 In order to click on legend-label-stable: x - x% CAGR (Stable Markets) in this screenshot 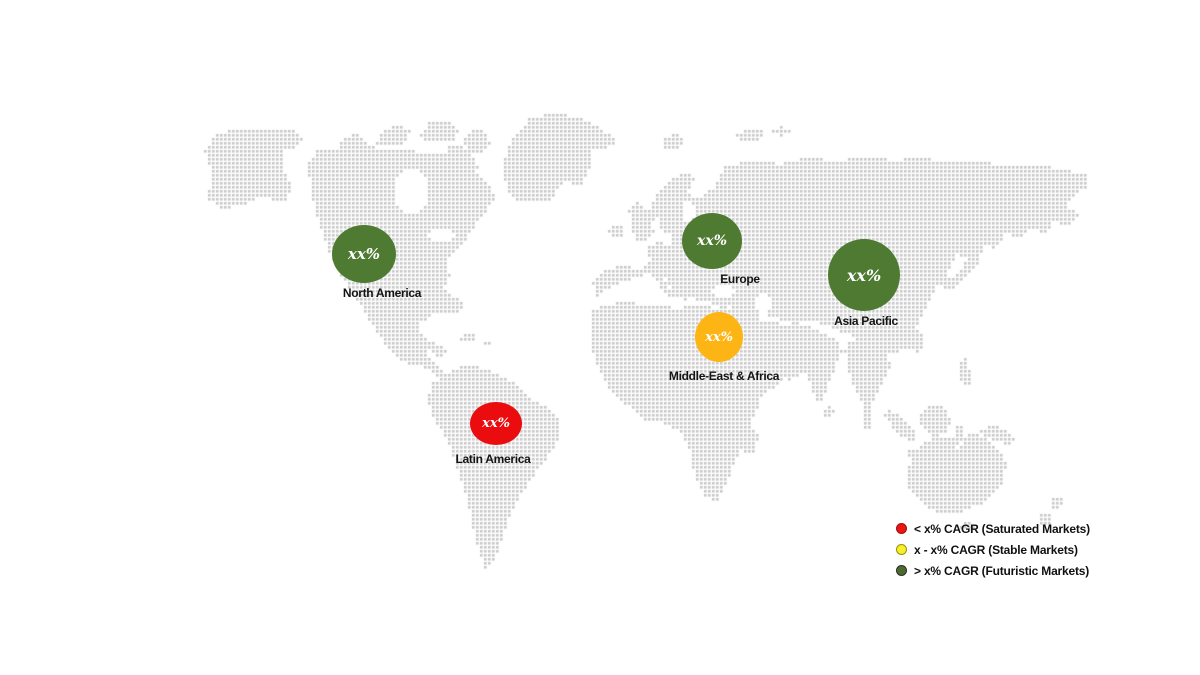, I will do `click(996, 549)`.